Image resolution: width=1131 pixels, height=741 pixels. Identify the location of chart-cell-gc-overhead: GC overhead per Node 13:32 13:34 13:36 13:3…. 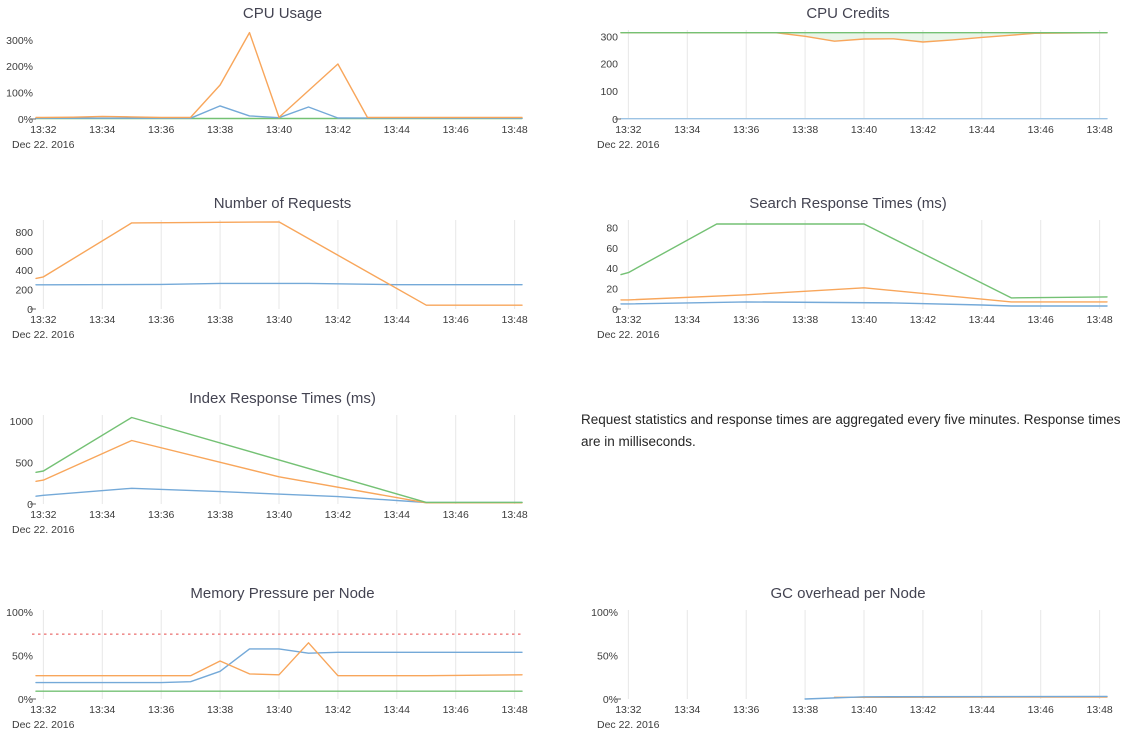
(848, 660).